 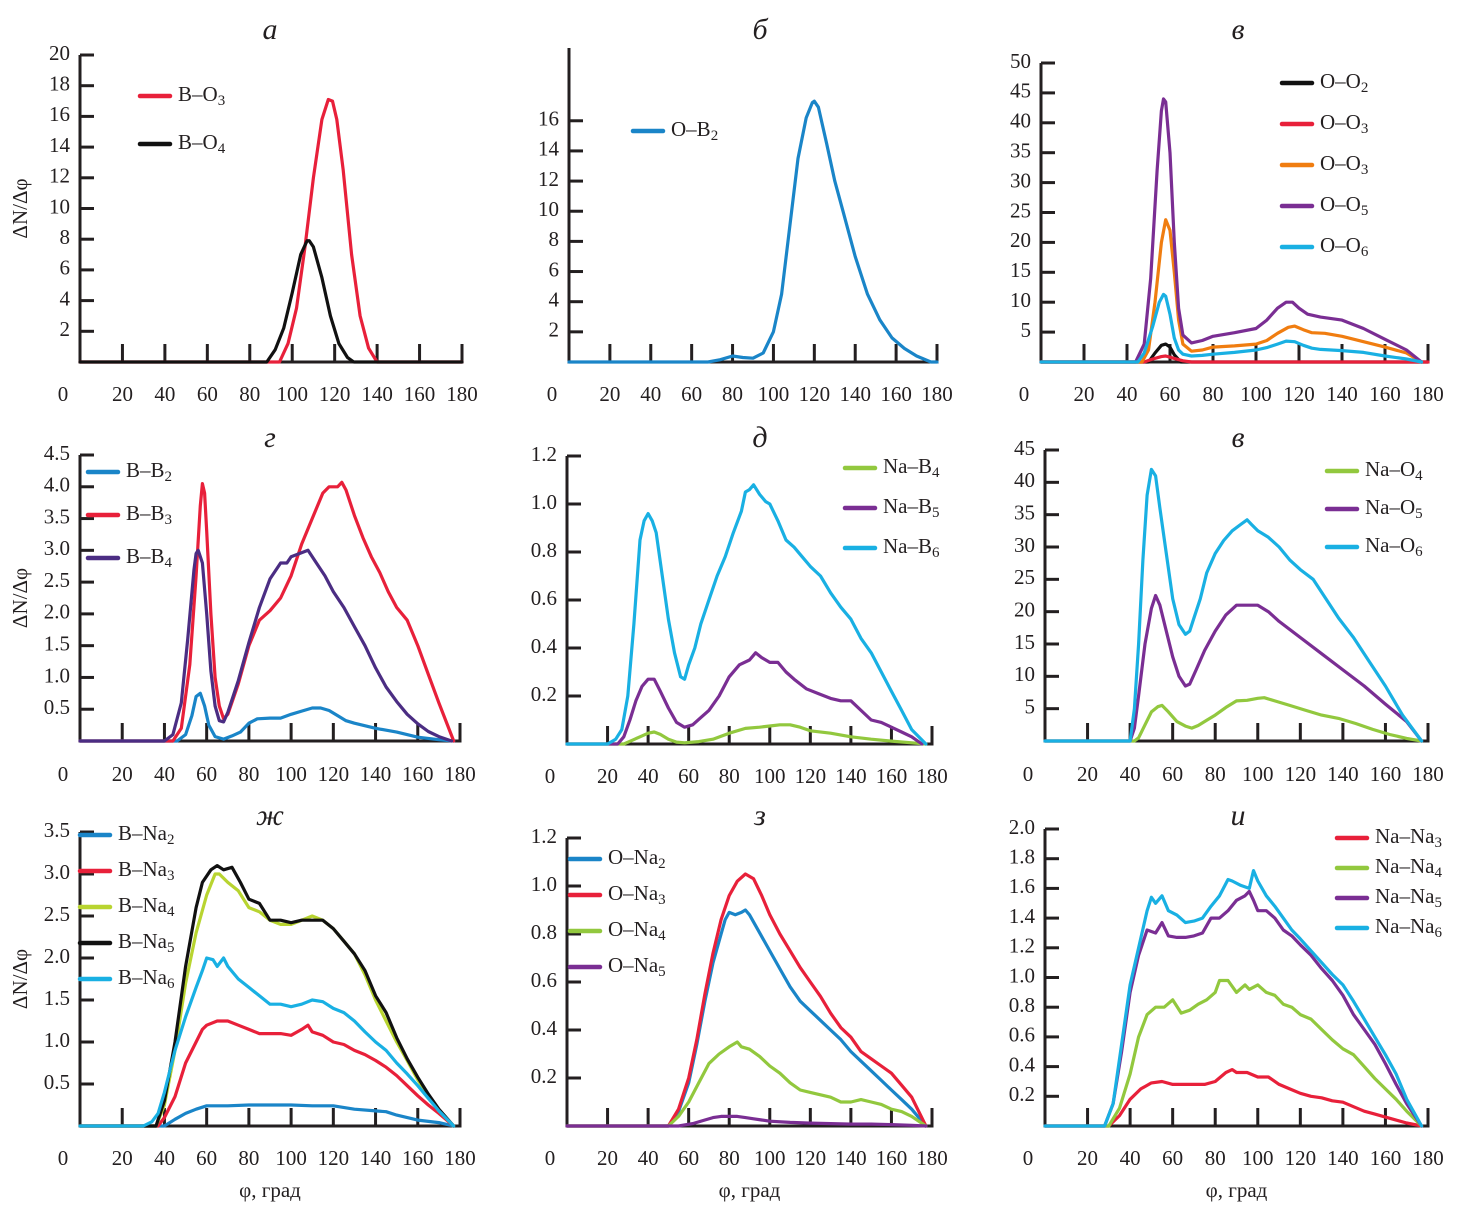 I want to click on x-tick-label: 120, so click(x=1301, y=1158).